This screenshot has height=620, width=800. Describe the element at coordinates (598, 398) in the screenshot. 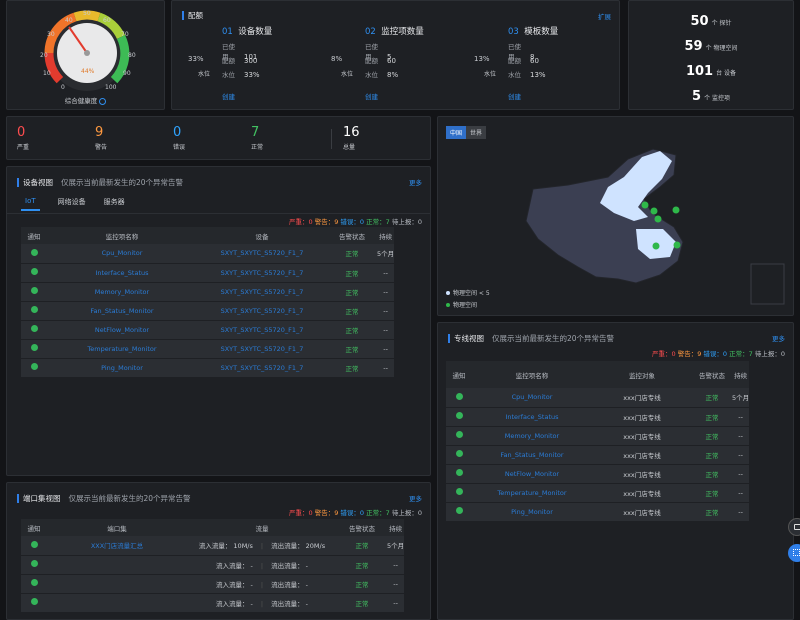

I see `table-row: Cpu_Monitor xxx门店专线 正常 5个月` at that location.